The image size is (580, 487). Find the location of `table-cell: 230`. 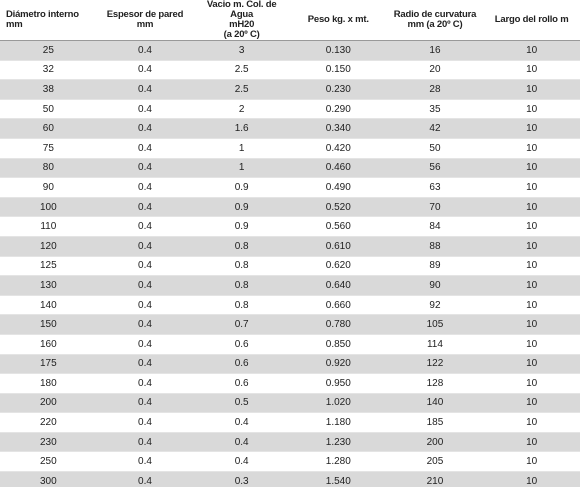

table-cell: 230 is located at coordinates (48, 442).